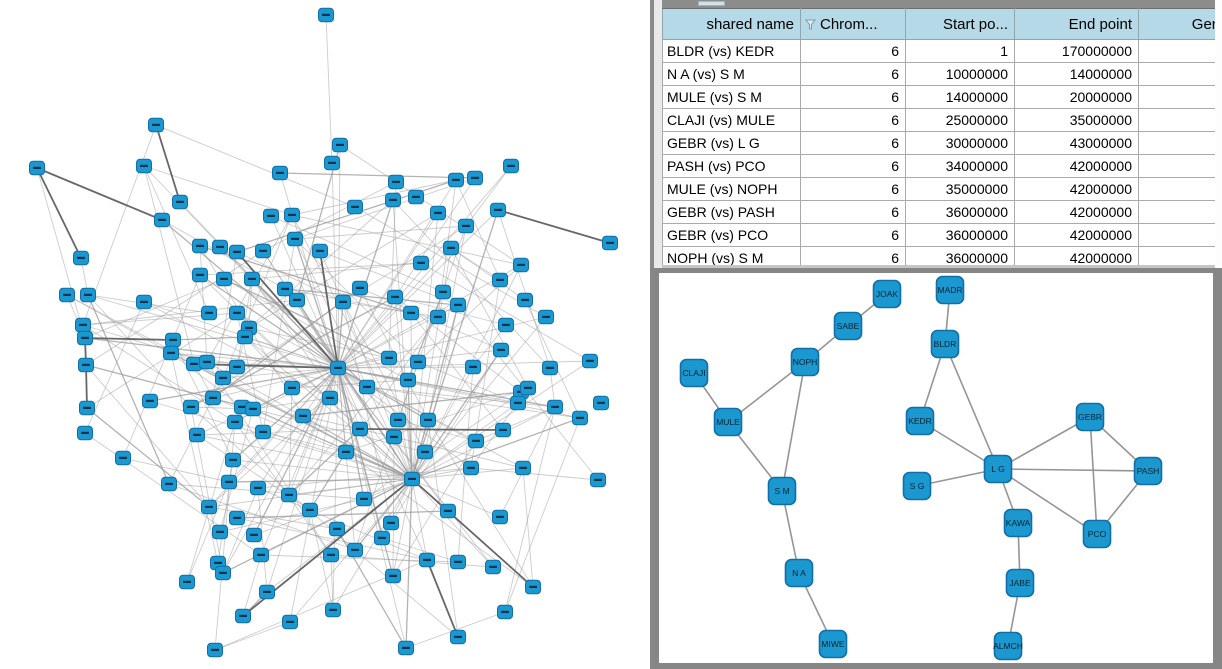 The width and height of the screenshot is (1222, 669). Describe the element at coordinates (920, 421) in the screenshot. I see `subnetwork-node: KEDR` at that location.